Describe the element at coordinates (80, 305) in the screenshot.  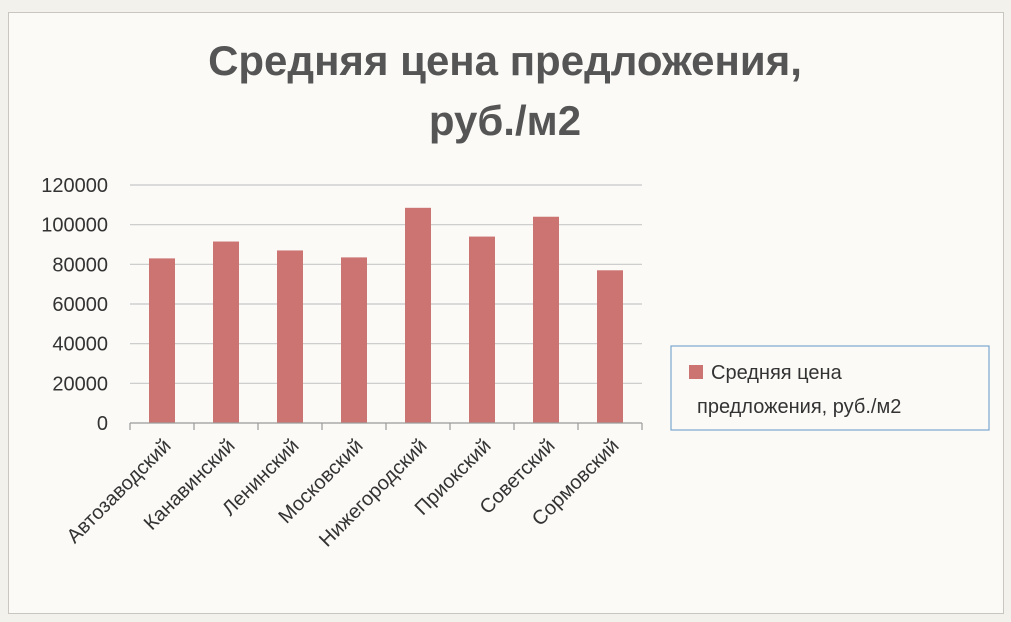
I see `y-tick-label: 60000` at that location.